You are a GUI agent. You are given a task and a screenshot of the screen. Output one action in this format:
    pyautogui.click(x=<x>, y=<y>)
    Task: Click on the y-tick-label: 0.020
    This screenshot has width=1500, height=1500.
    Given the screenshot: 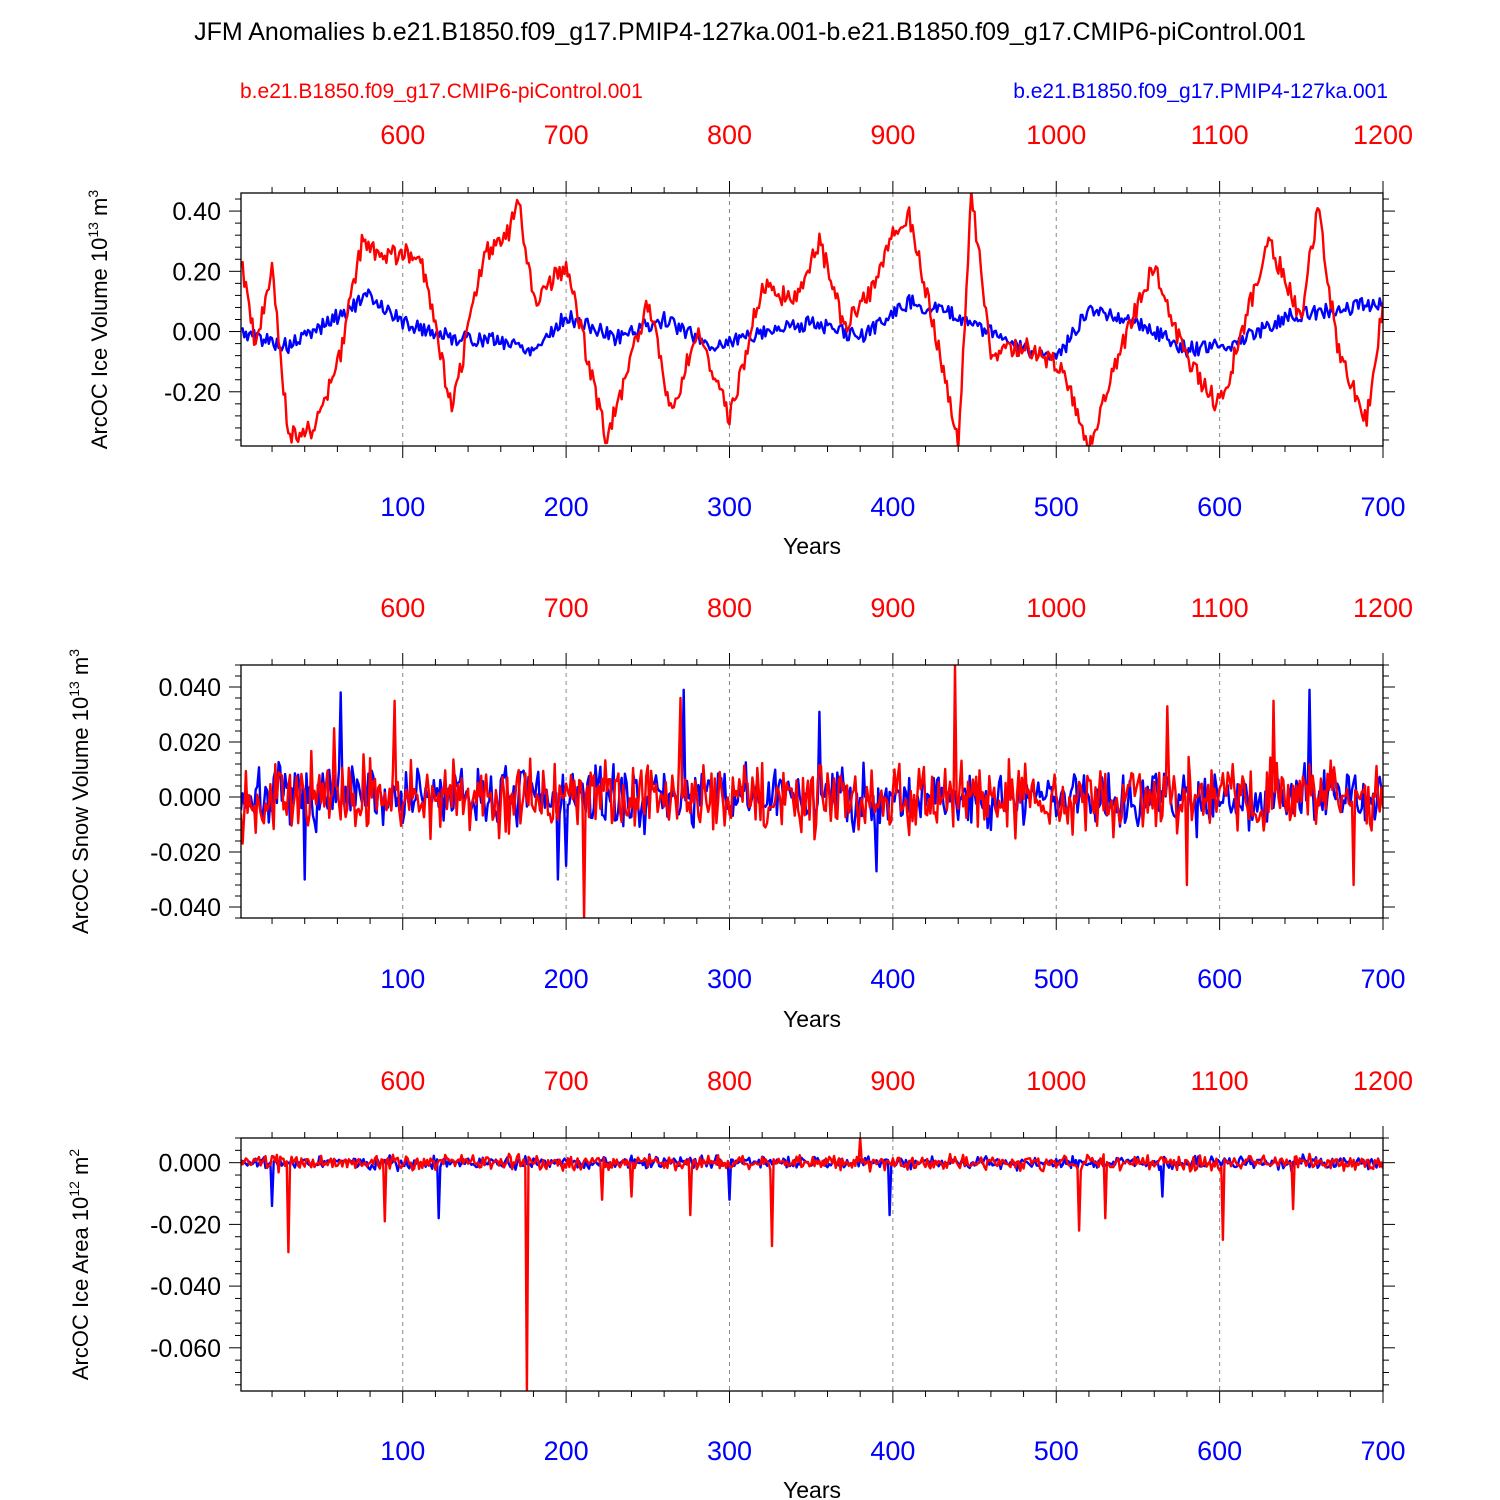 What is the action you would take?
    pyautogui.click(x=189, y=743)
    